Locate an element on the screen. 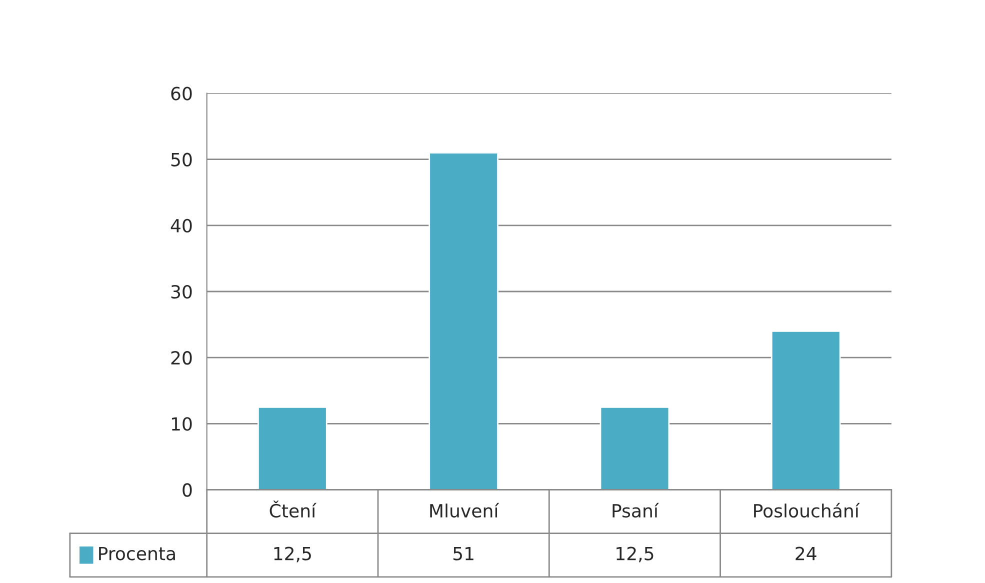 The height and width of the screenshot is (583, 985). x-tick-label: Poslouchání is located at coordinates (807, 510).